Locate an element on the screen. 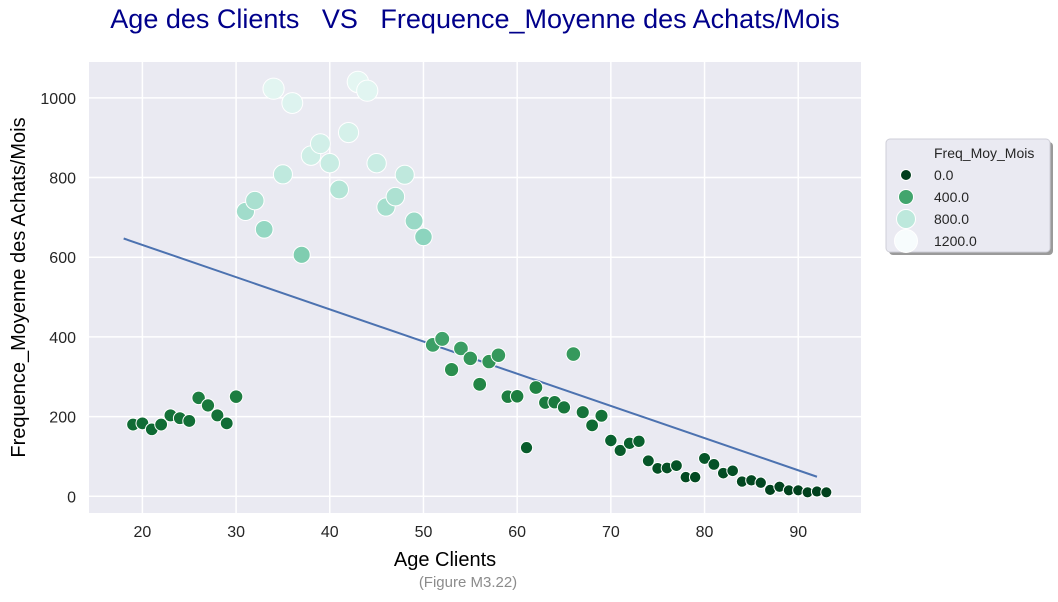 The image size is (1058, 602). x-axis-title: Age Clients is located at coordinates (445, 560).